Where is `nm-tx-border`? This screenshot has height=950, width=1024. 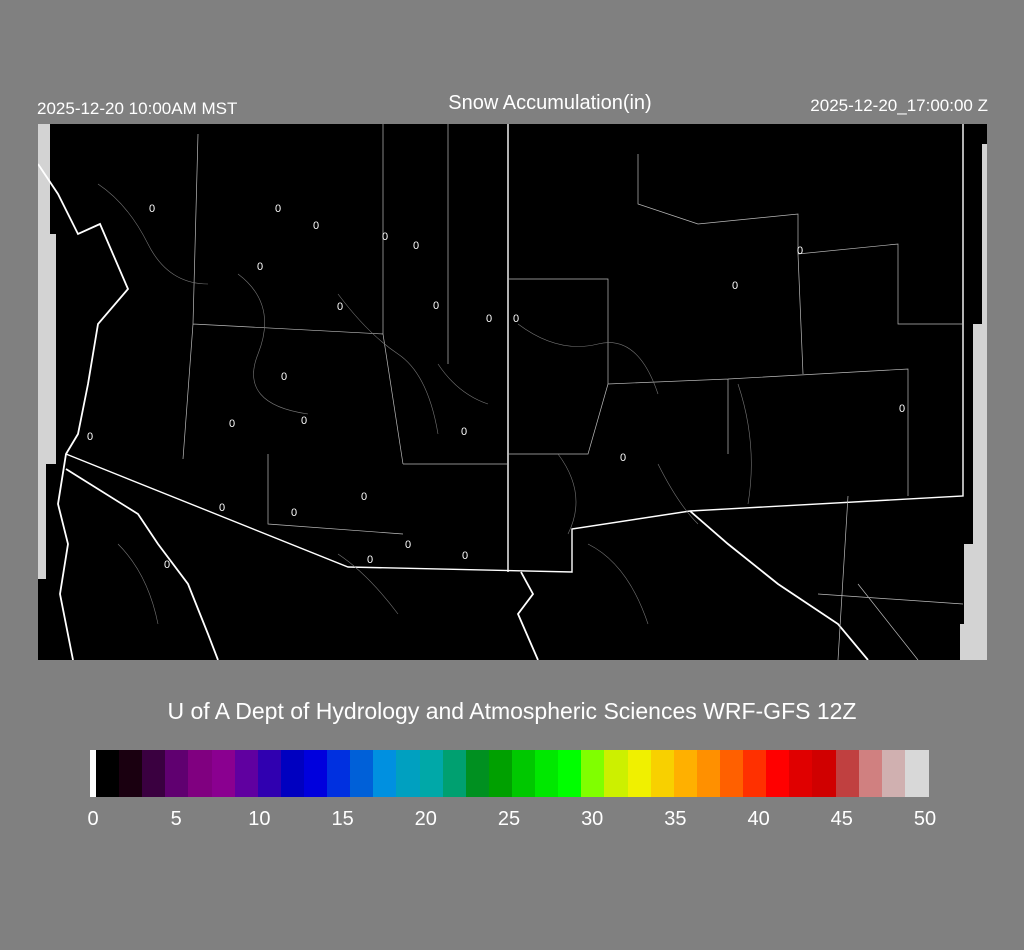 nm-tx-border is located at coordinates (826, 318).